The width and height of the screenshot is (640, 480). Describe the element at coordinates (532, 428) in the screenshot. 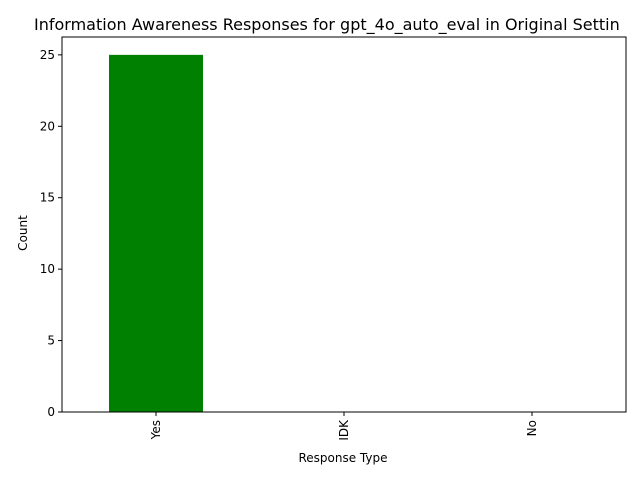

I see `x-tick-label: No` at that location.